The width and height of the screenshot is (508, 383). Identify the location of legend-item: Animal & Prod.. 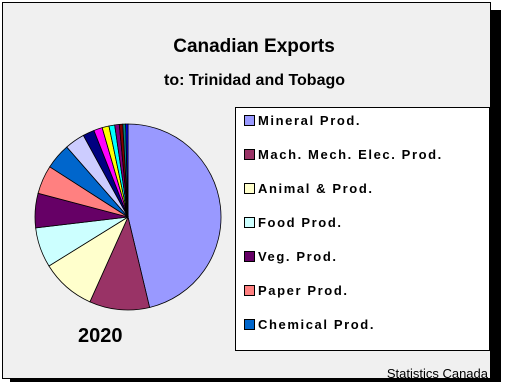
(309, 188).